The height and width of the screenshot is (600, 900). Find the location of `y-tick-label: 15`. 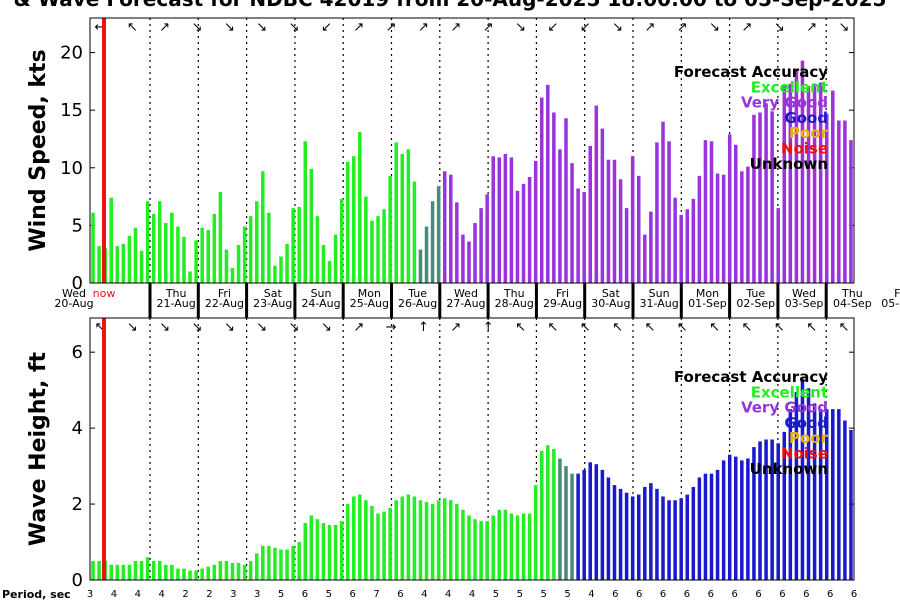

y-tick-label: 15 is located at coordinates (71, 110).